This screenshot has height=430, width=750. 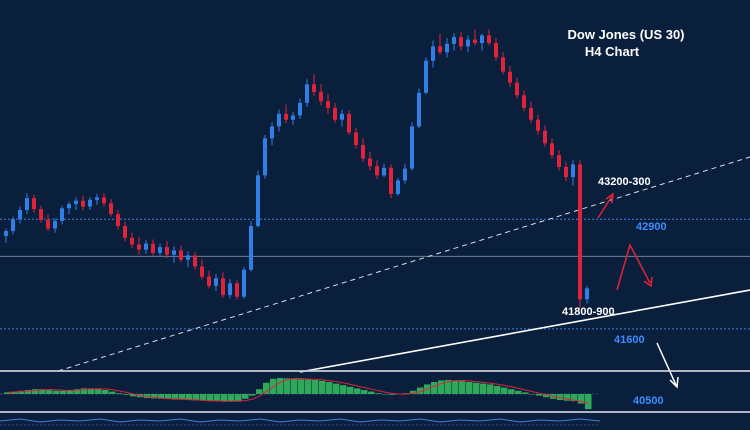 I want to click on oscillator-histogram, so click(x=298, y=394).